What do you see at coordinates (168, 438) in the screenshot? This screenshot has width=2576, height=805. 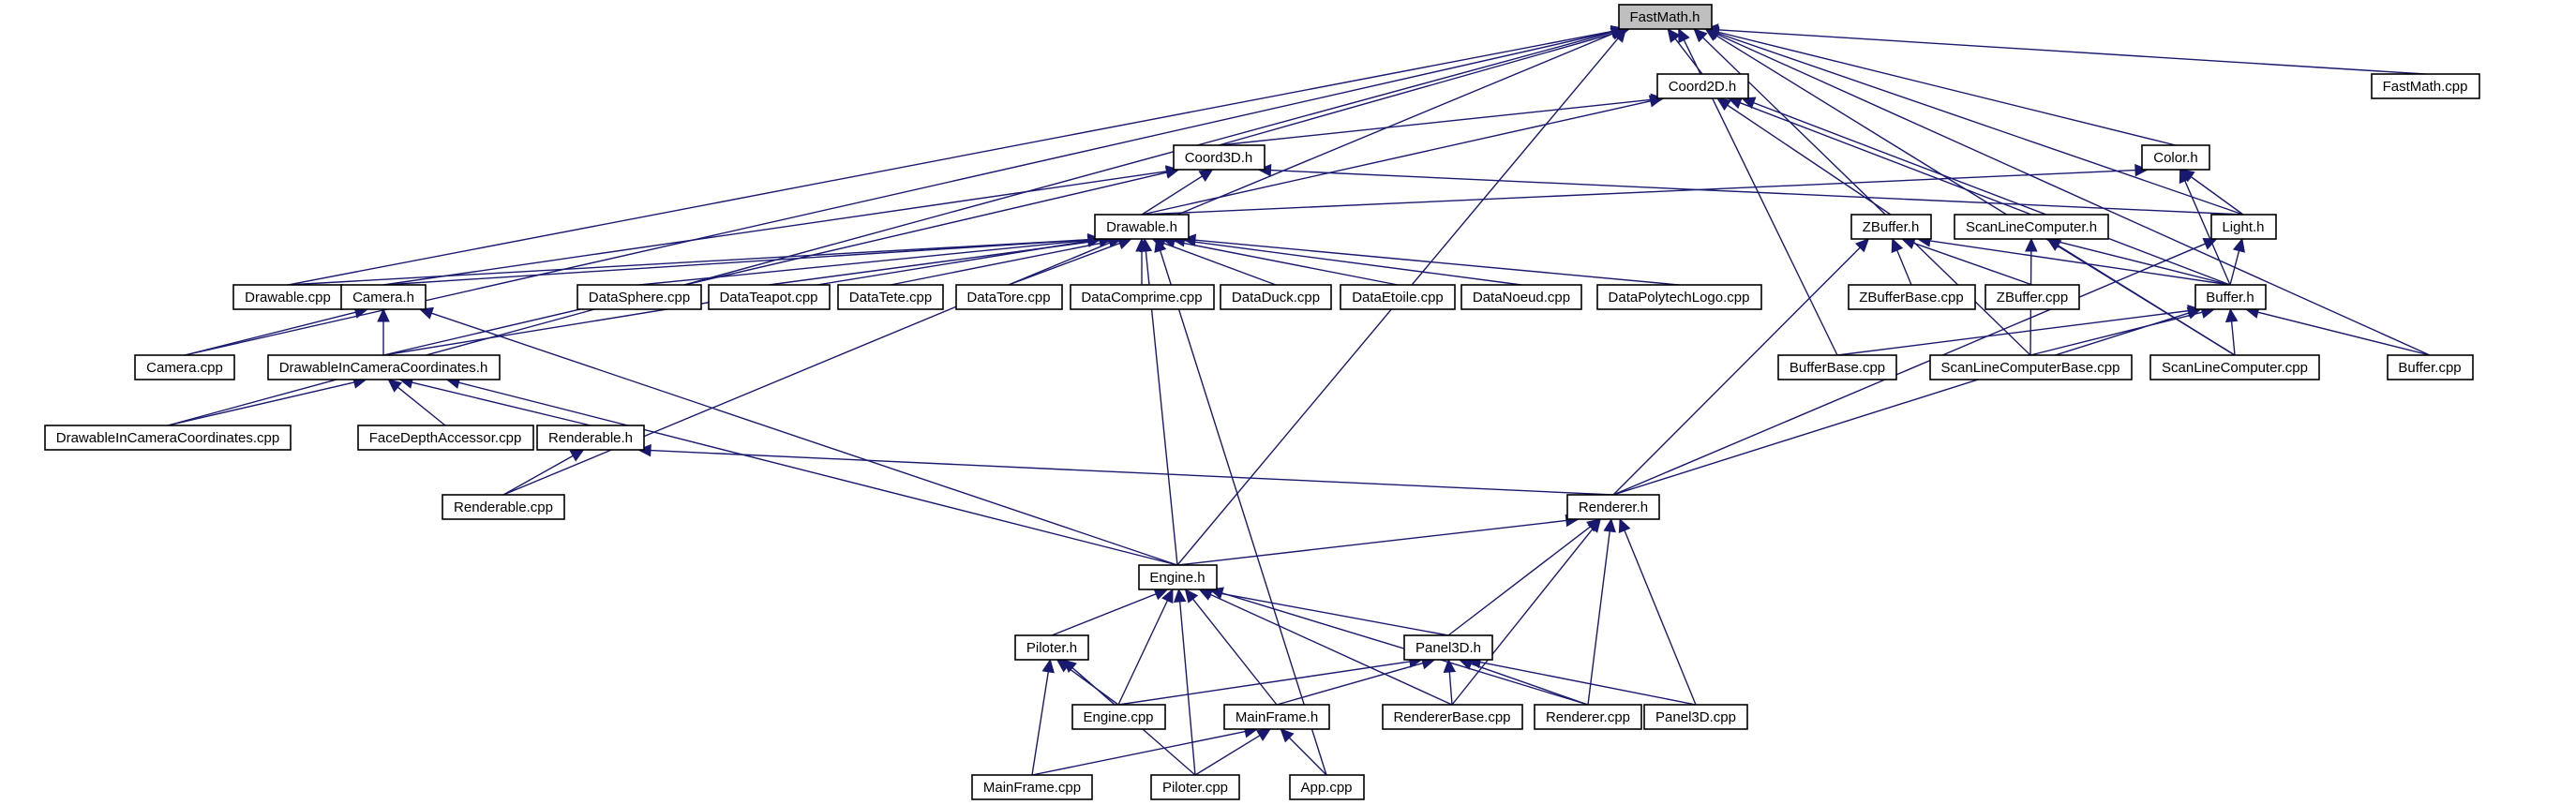 I see `node-drawableincameracoordinates-cpp: DrawableInCameraCoordinates.cpp` at bounding box center [168, 438].